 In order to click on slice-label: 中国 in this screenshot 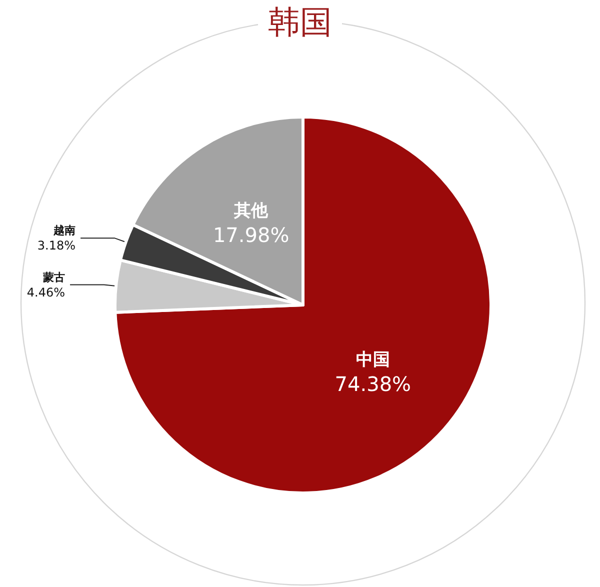, I will do `click(373, 360)`.